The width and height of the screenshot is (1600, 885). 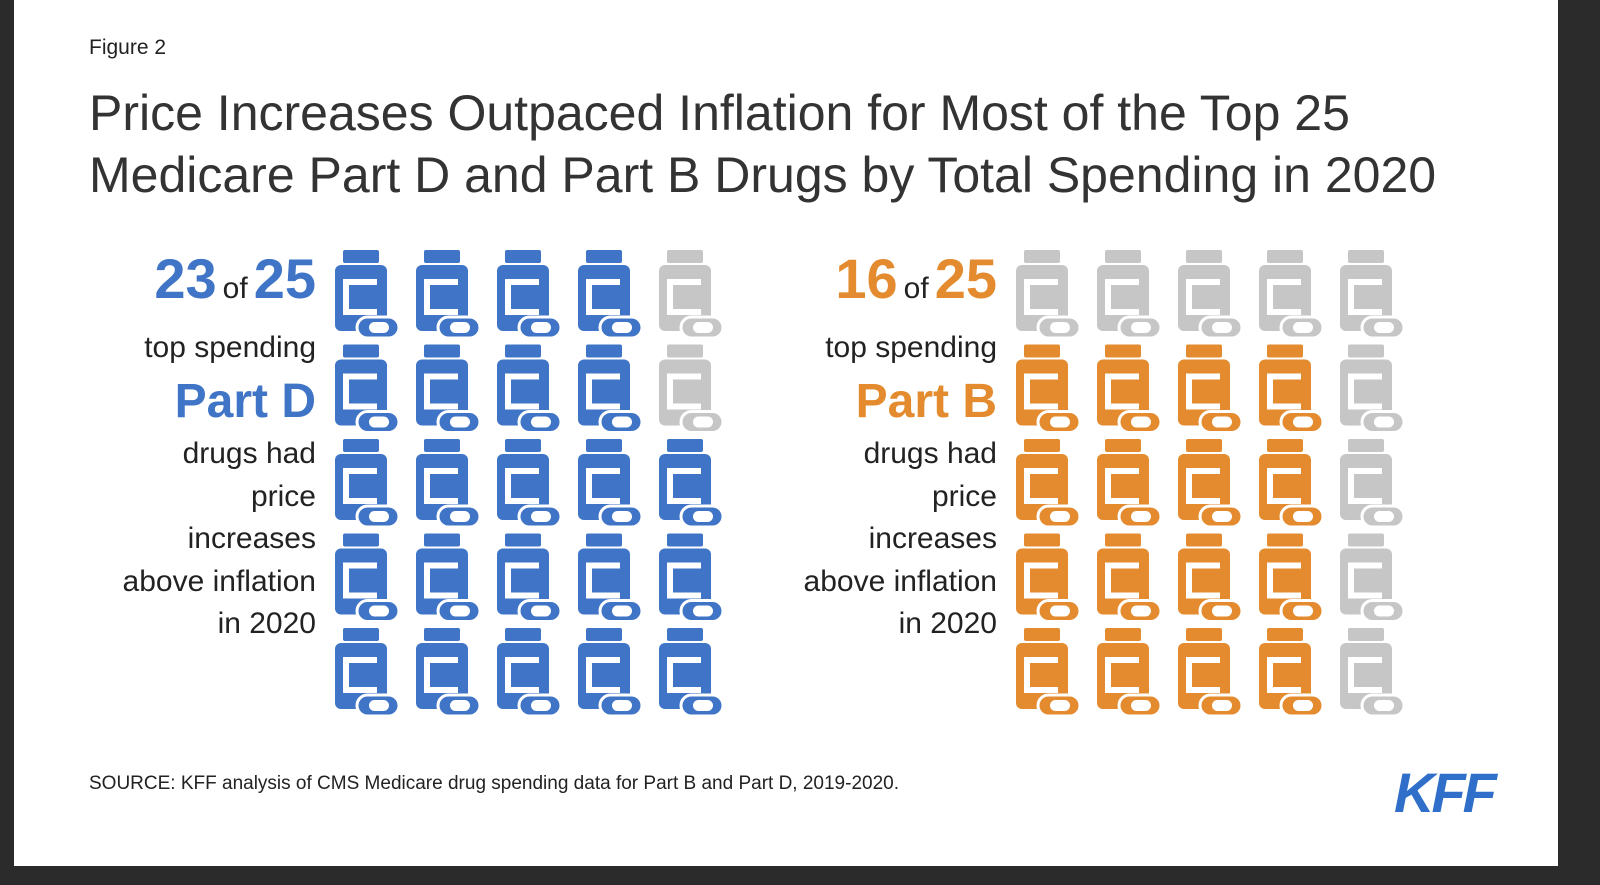 I want to click on logo: KFF, so click(x=1445, y=792).